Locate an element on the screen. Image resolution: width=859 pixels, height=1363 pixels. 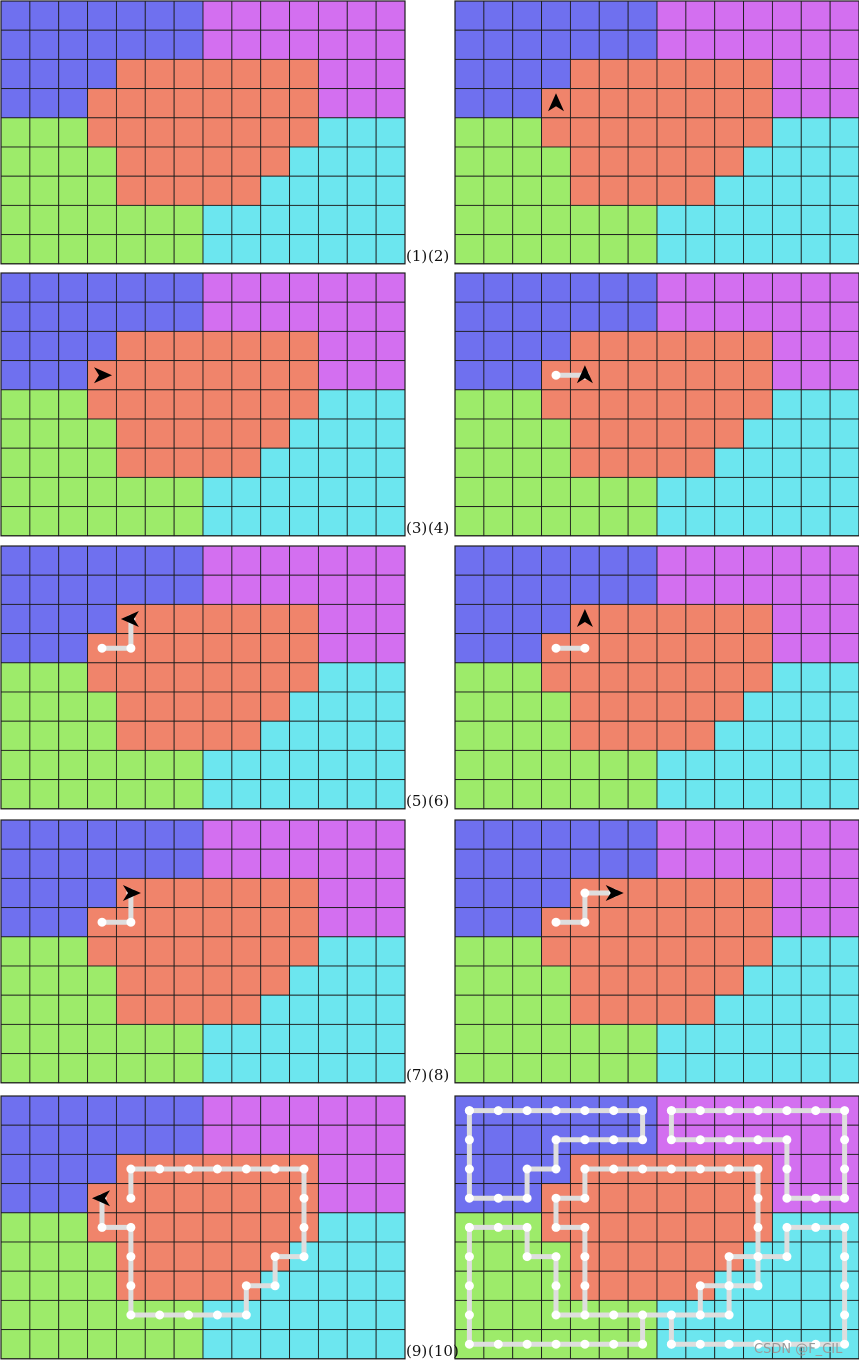
panel-label: (6) is located at coordinates (438, 801).